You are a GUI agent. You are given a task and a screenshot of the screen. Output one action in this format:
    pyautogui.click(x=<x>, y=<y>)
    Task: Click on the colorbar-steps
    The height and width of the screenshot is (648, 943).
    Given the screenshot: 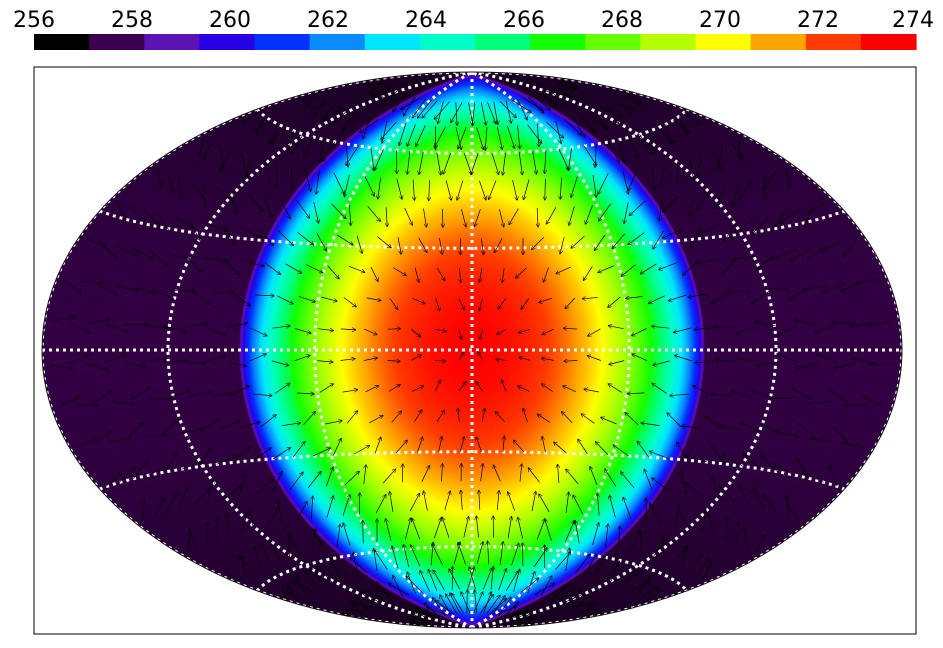 What is the action you would take?
    pyautogui.click(x=475, y=42)
    